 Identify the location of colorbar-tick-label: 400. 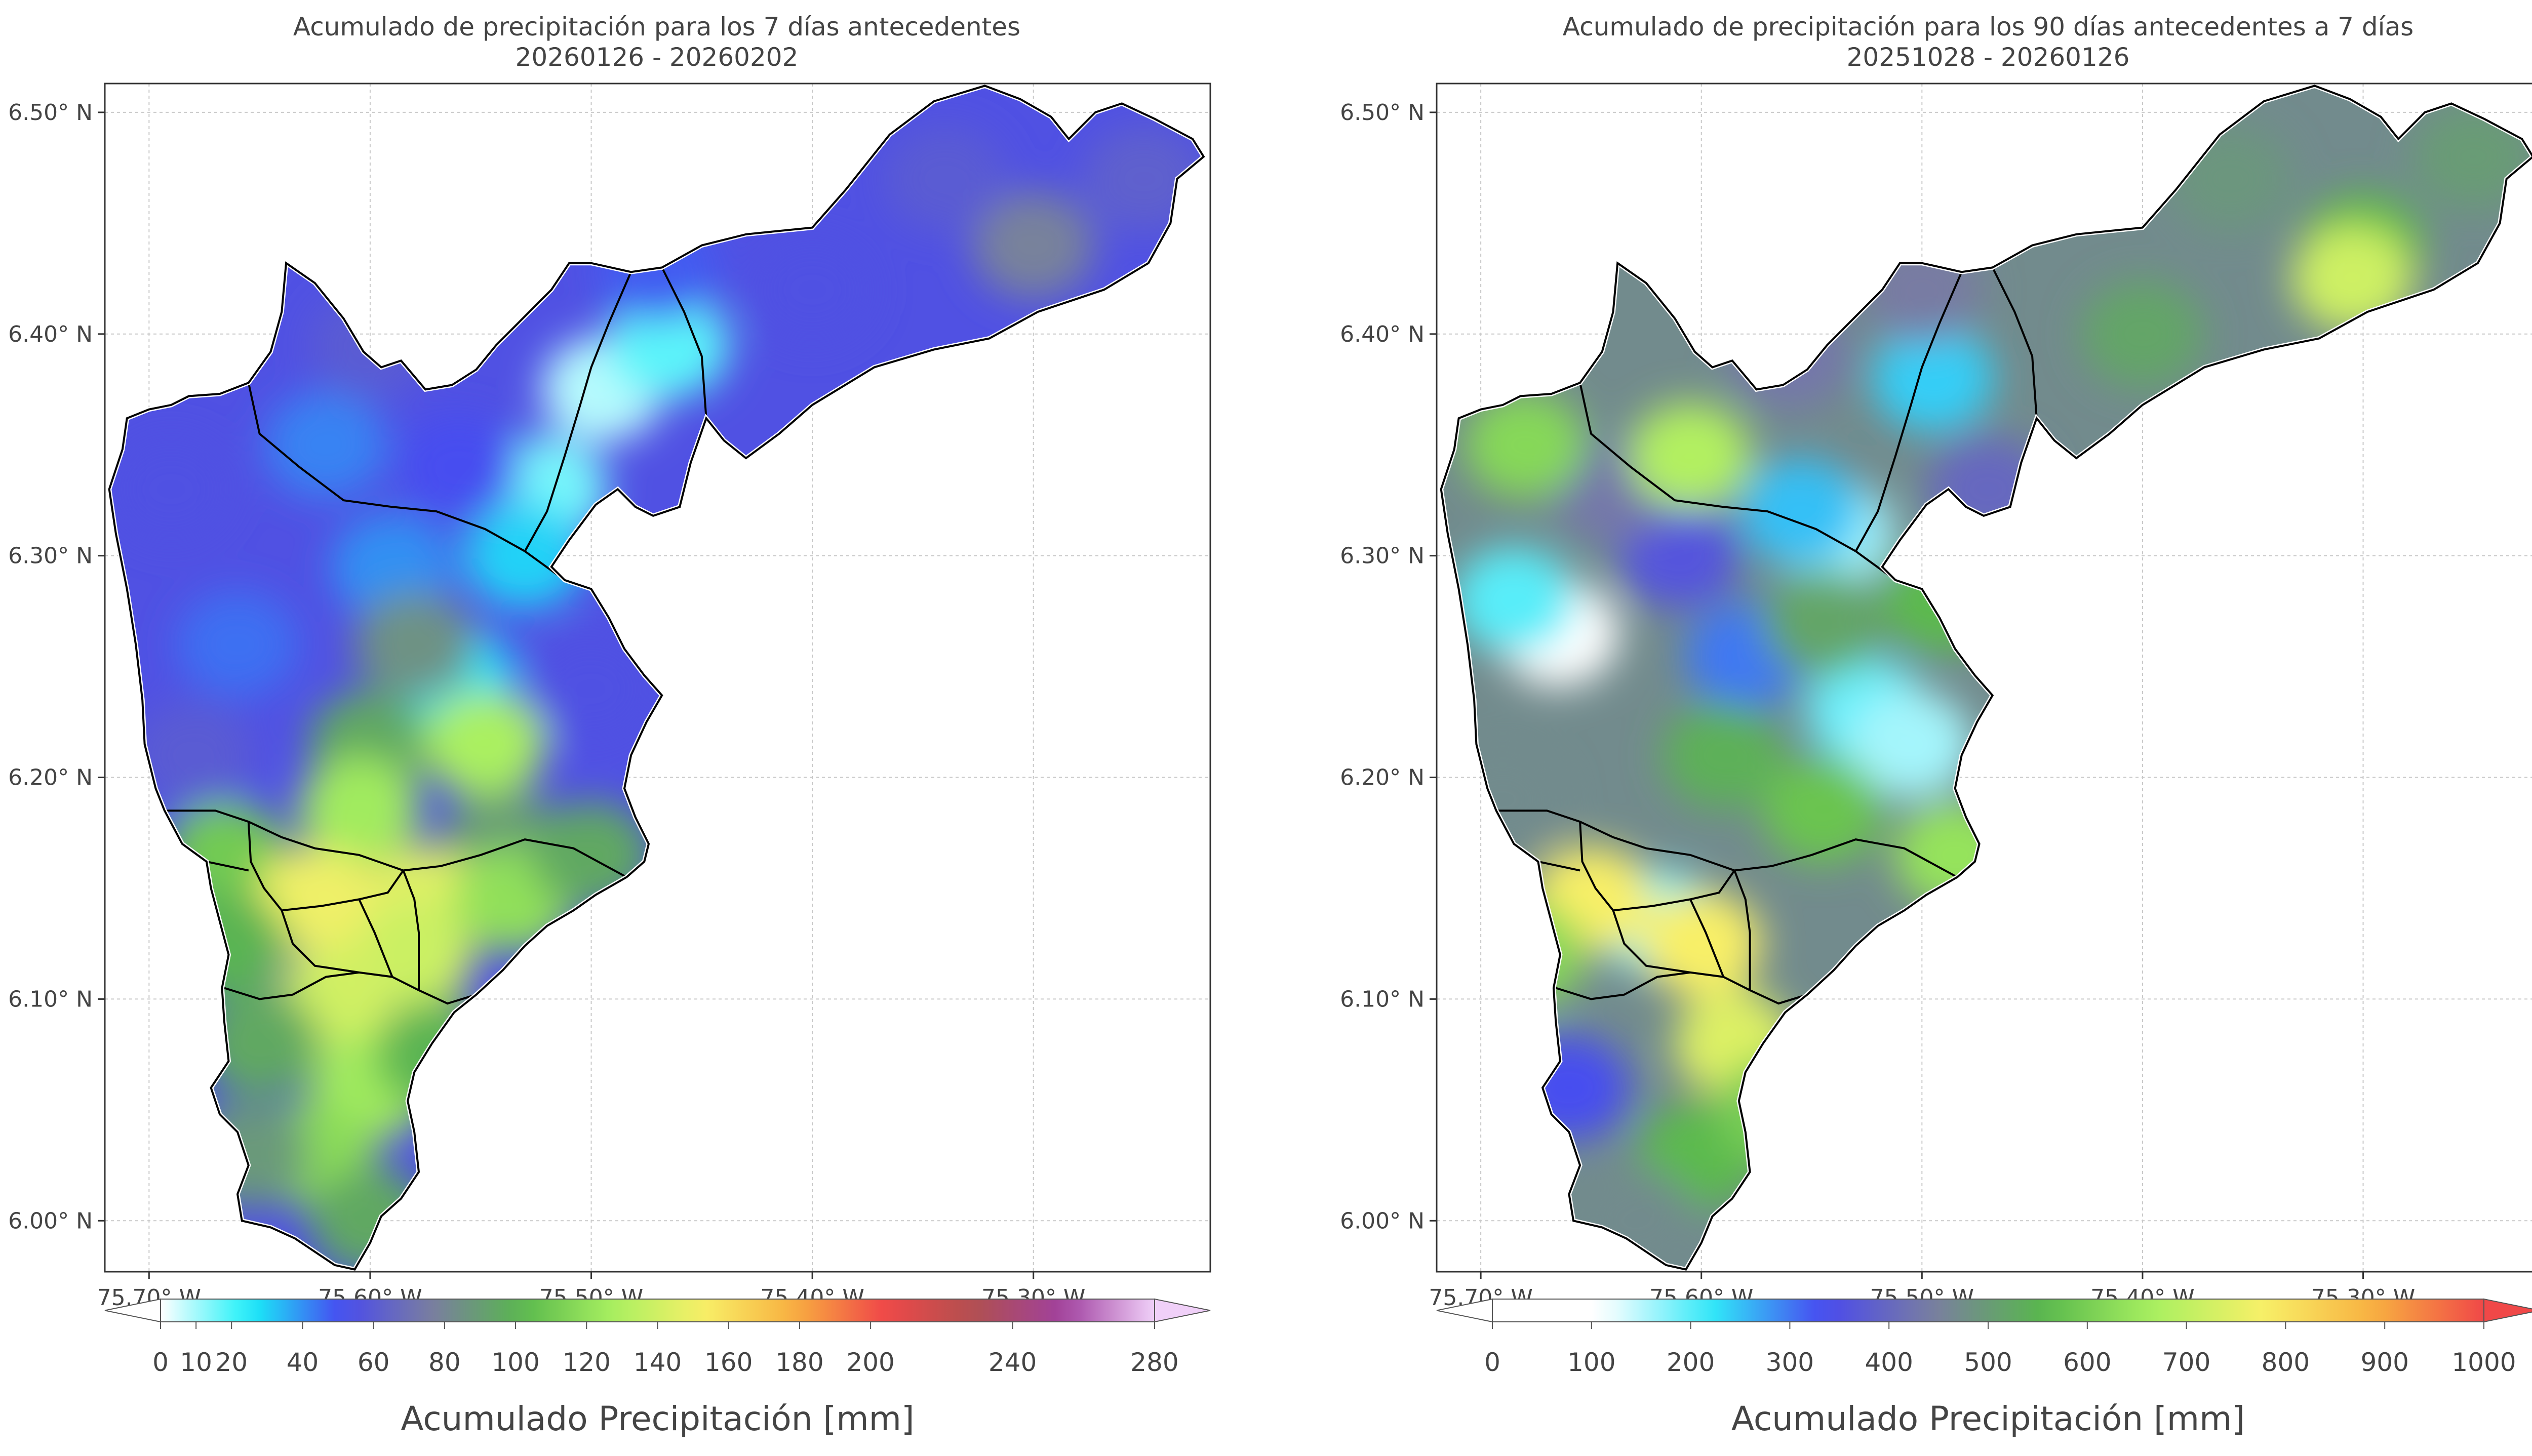
(1889, 1362).